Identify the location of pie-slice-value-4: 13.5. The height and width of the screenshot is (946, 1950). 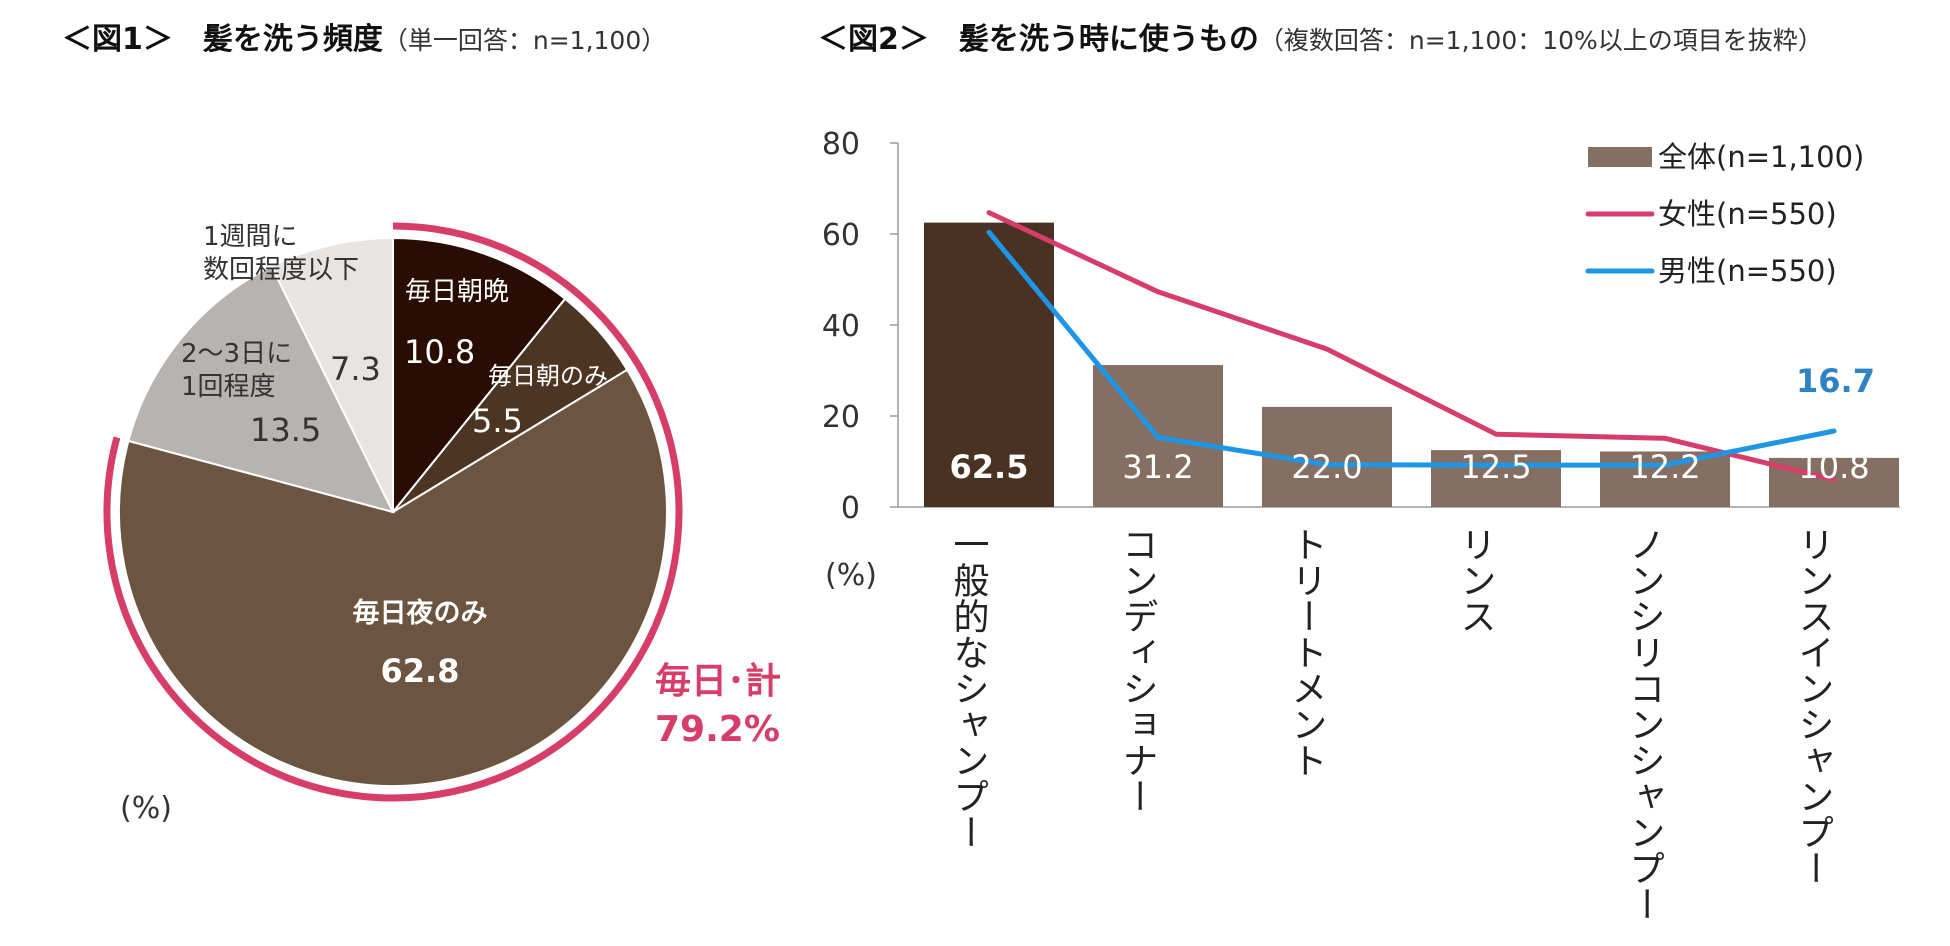
(285, 430).